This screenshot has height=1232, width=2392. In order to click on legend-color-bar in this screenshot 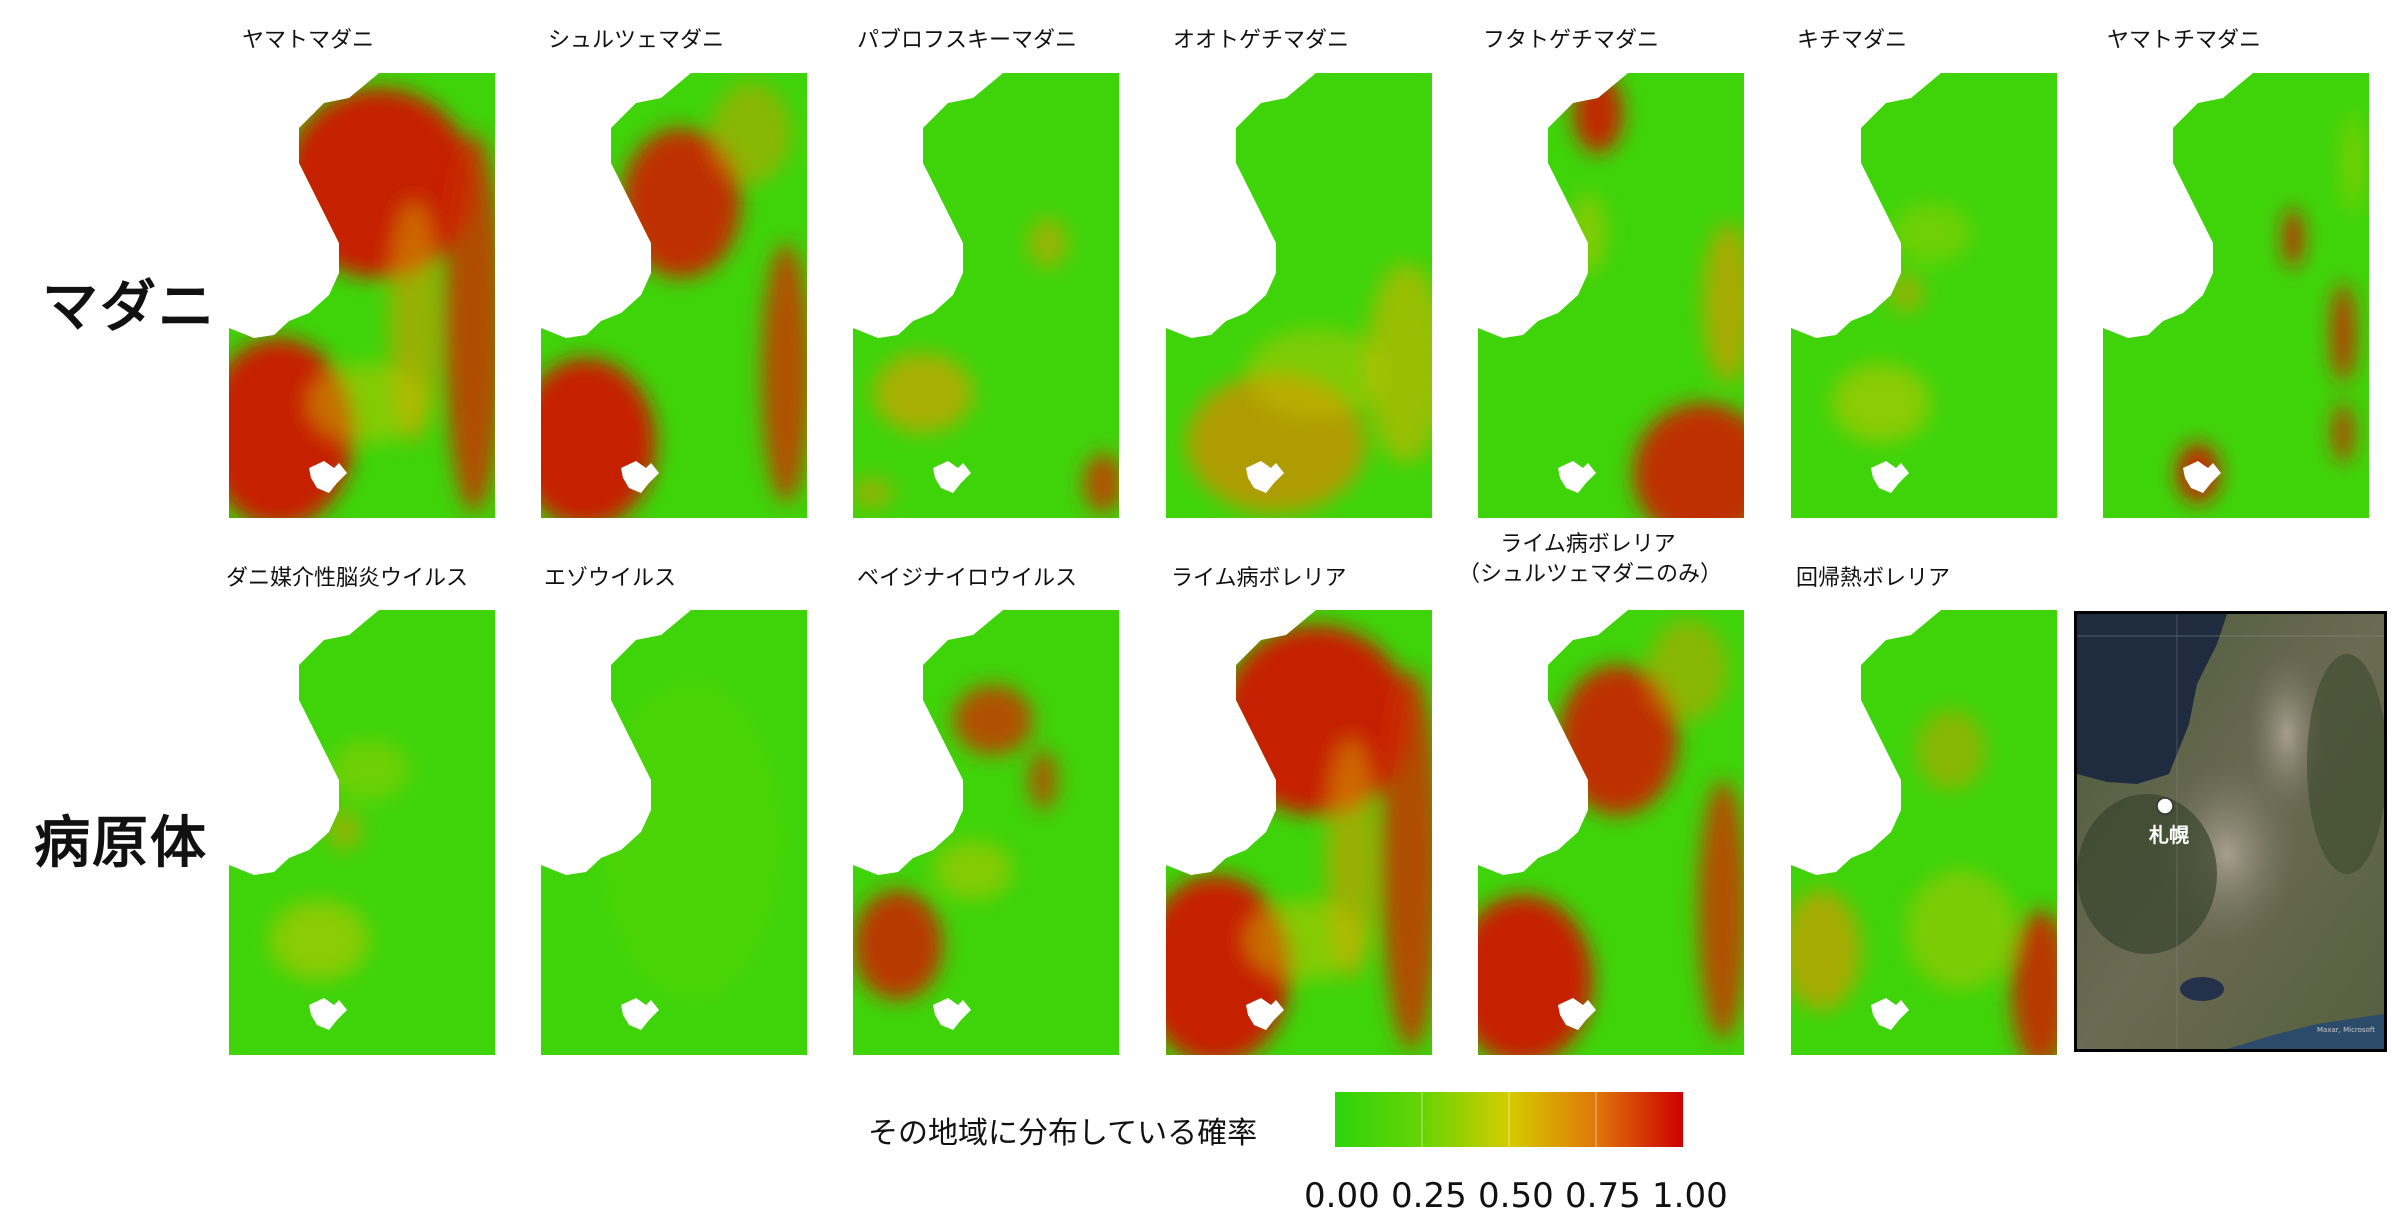, I will do `click(1509, 1119)`.